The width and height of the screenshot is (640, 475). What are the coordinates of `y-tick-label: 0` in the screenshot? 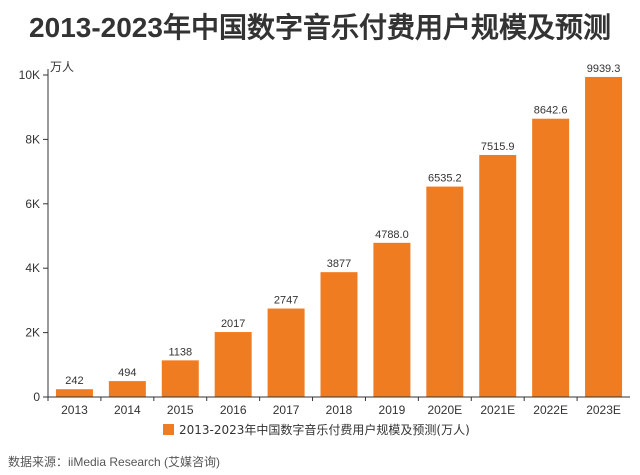 It's located at (36, 397).